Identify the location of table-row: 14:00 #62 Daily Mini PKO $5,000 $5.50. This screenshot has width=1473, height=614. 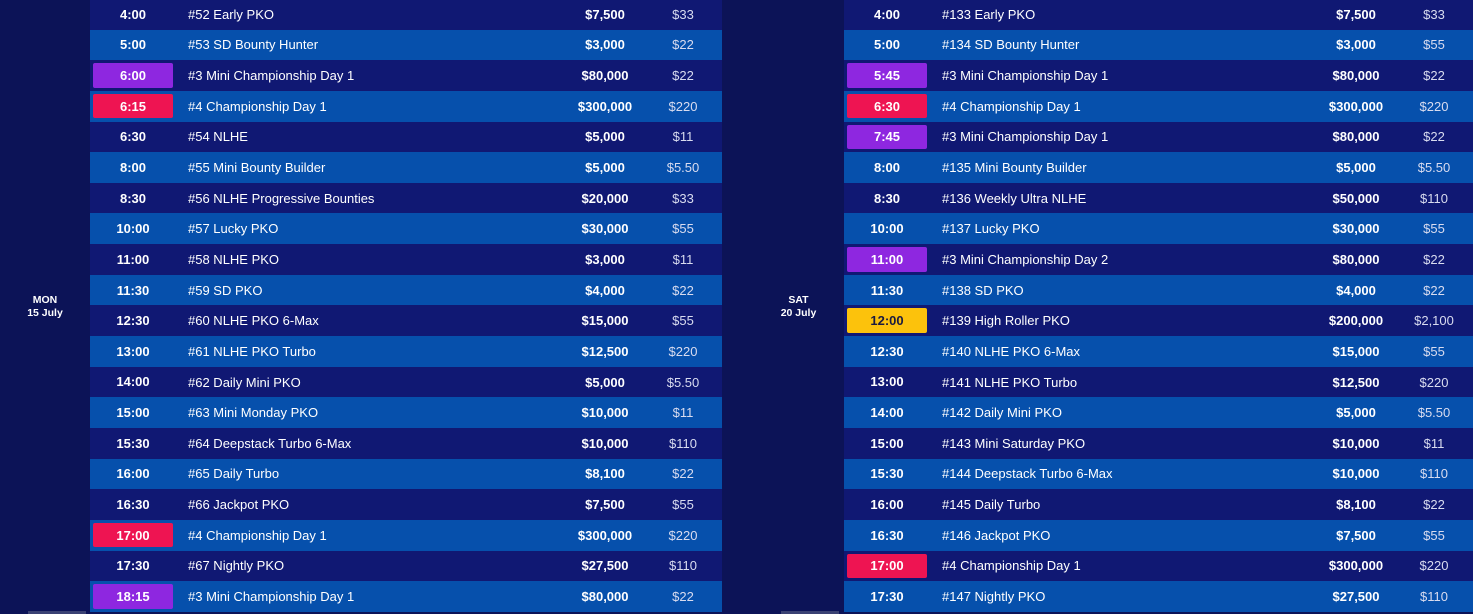
(406, 382).